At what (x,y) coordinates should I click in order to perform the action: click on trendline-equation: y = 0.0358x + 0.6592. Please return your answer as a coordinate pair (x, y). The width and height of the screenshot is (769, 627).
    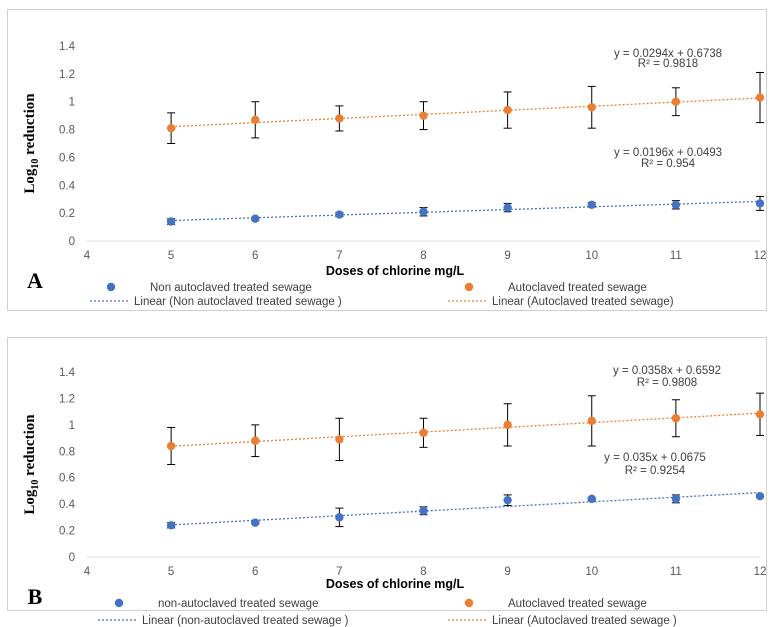
    Looking at the image, I should click on (667, 371).